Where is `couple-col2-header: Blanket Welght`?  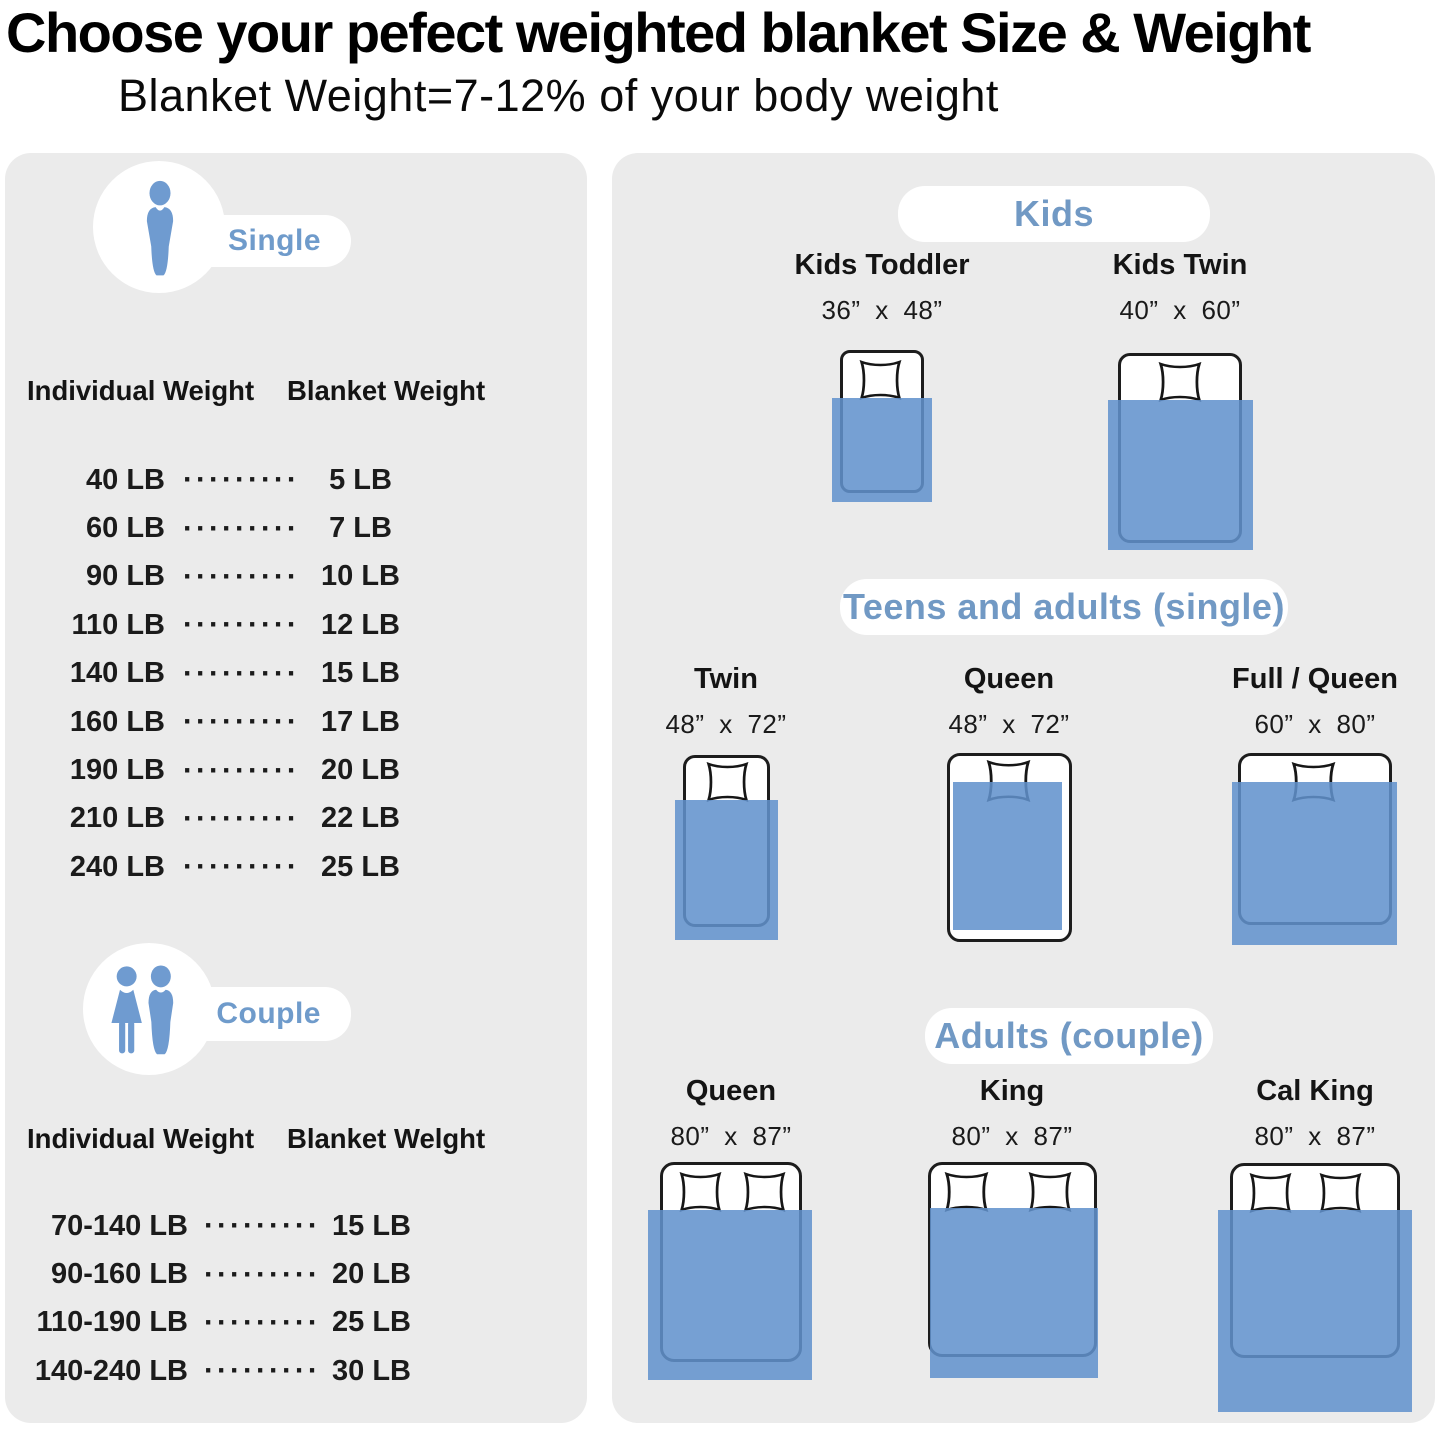
couple-col2-header: Blanket Welght is located at coordinates (386, 1138).